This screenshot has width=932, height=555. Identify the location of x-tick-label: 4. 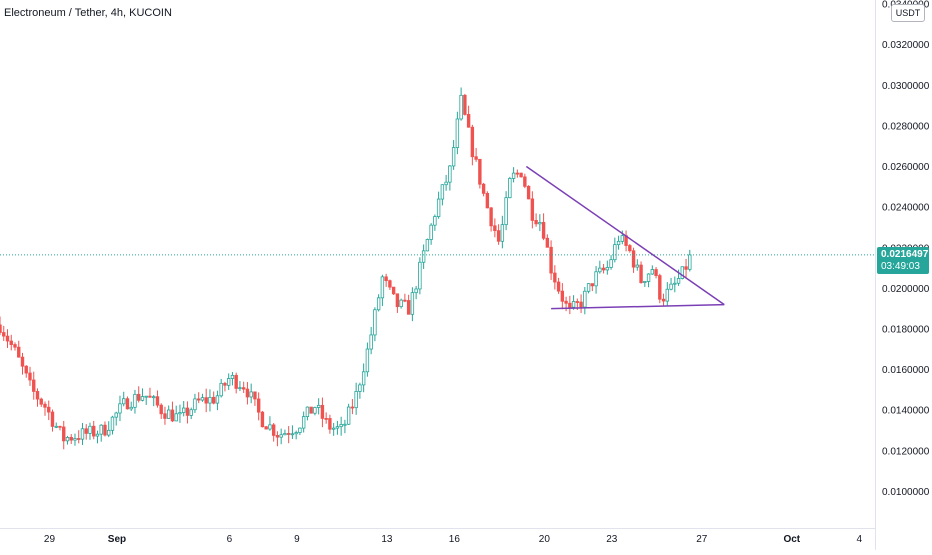
(859, 539).